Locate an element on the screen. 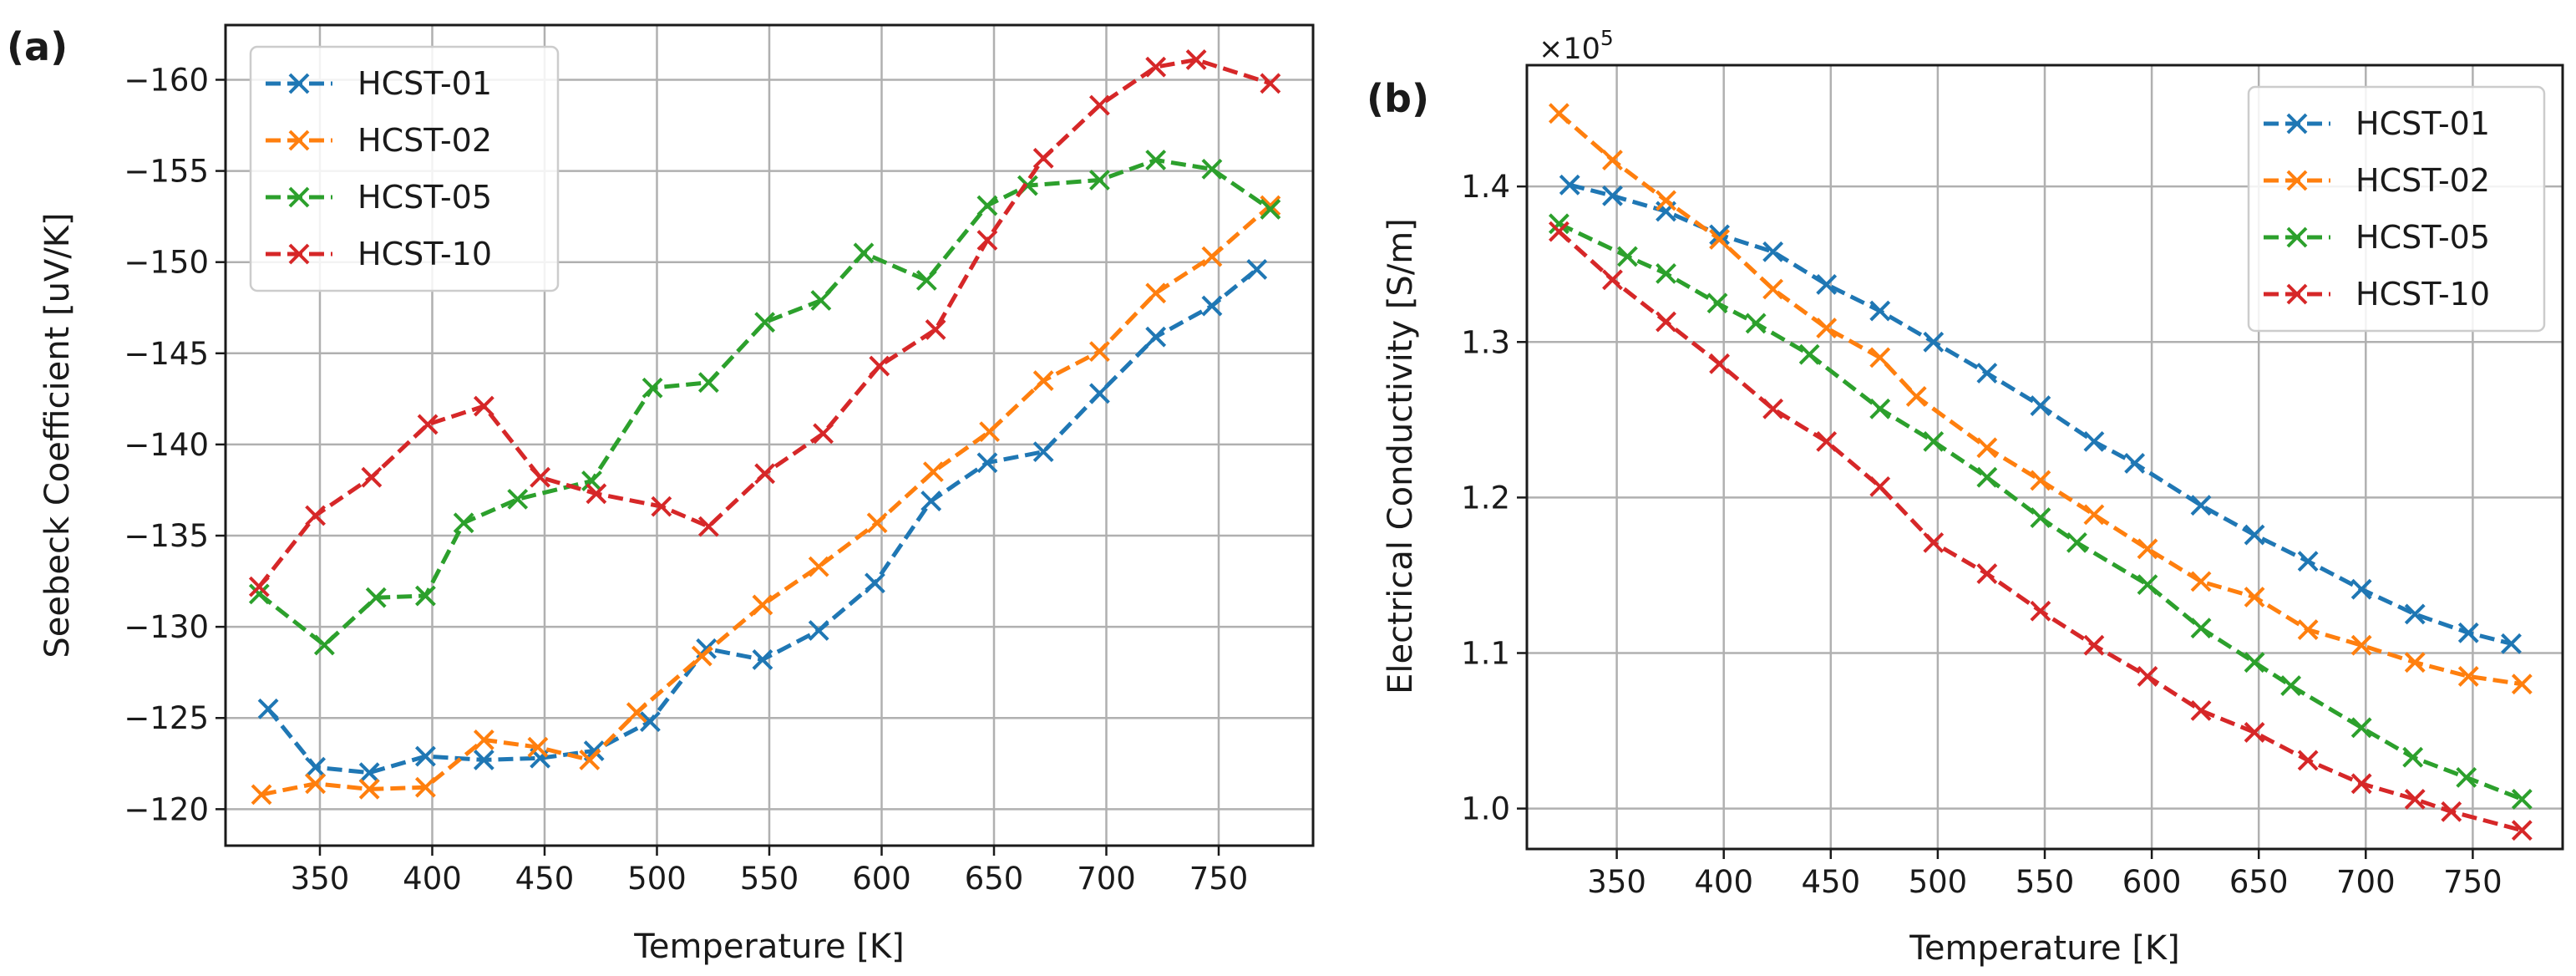 The height and width of the screenshot is (976, 2576). panel-a-xtick-label: 650 is located at coordinates (994, 879).